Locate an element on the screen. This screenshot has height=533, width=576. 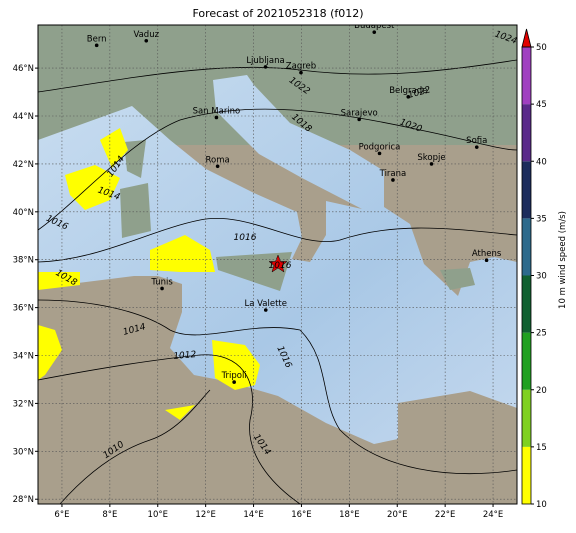
x-tick-label: 18°E is located at coordinates (349, 515).